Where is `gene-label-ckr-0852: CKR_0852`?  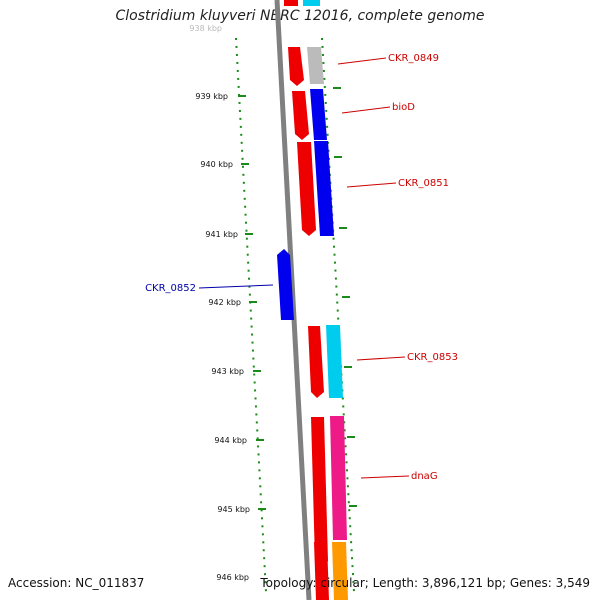
gene-label-ckr-0852: CKR_0852 is located at coordinates (170, 288).